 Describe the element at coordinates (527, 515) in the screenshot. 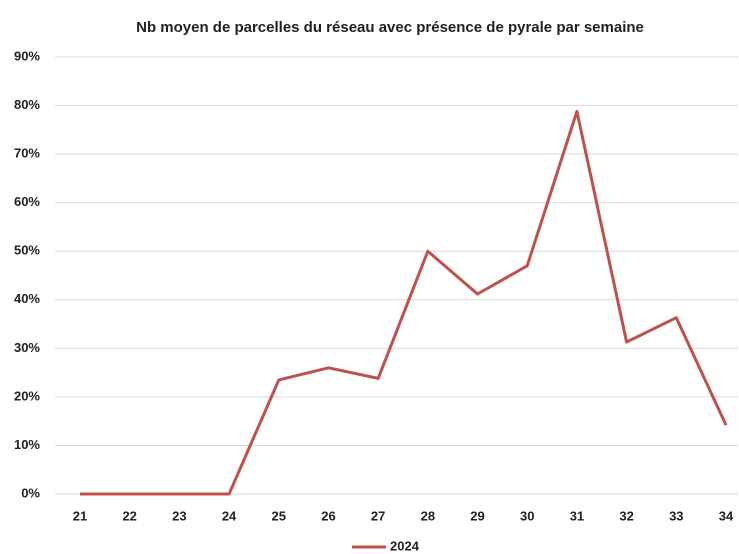

I see `x-tick-label: 30` at that location.